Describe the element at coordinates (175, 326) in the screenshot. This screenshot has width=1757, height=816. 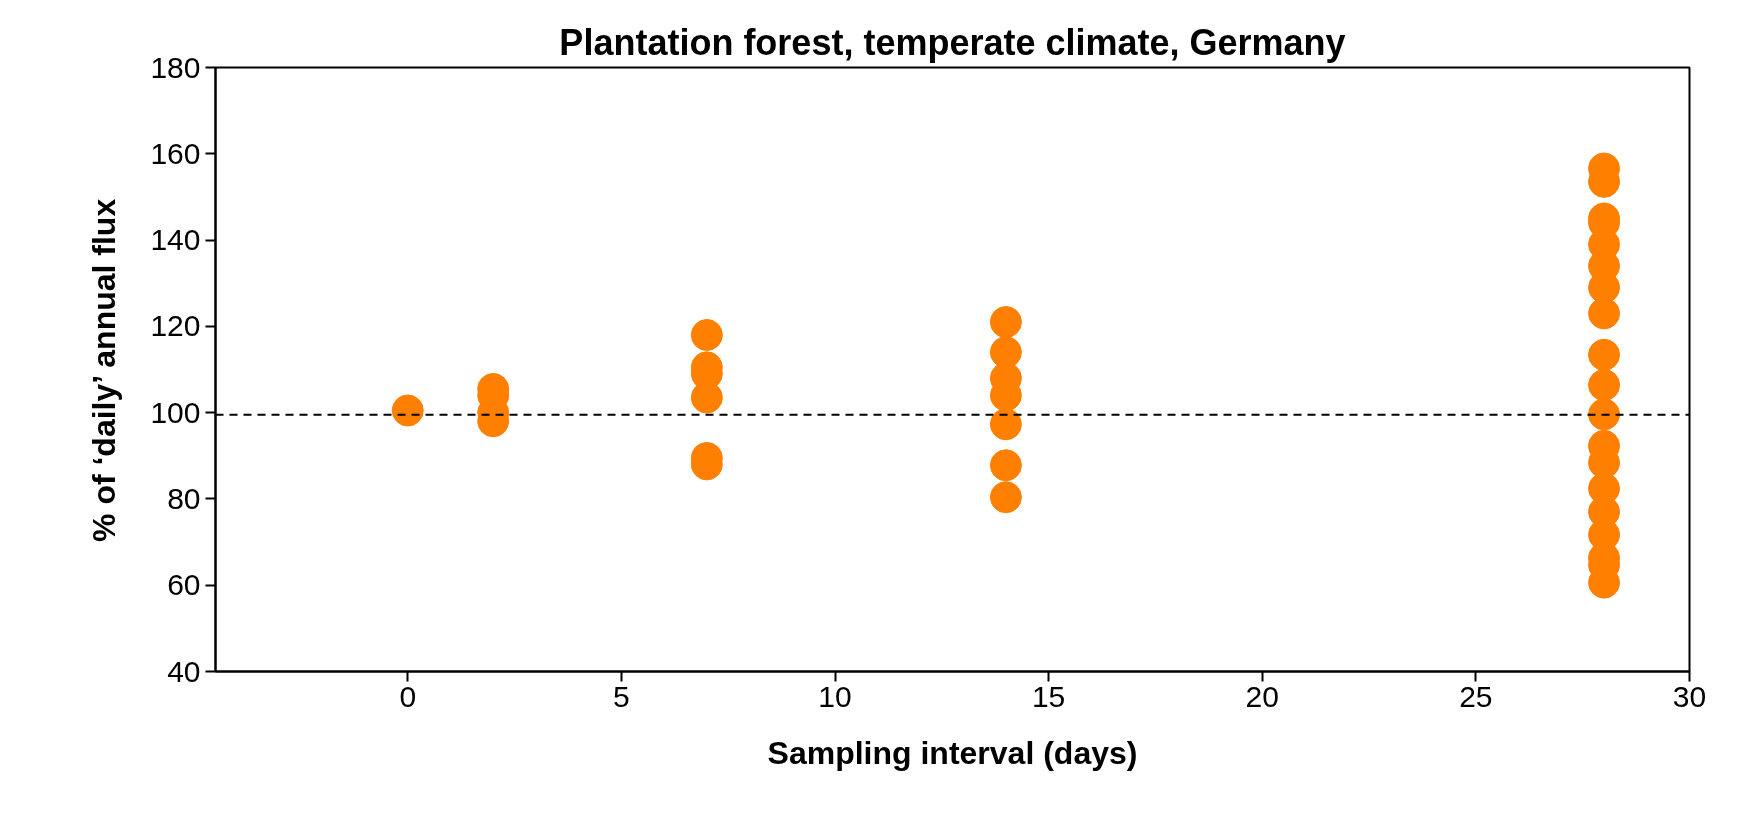
I see `y-tick-label: 120` at that location.